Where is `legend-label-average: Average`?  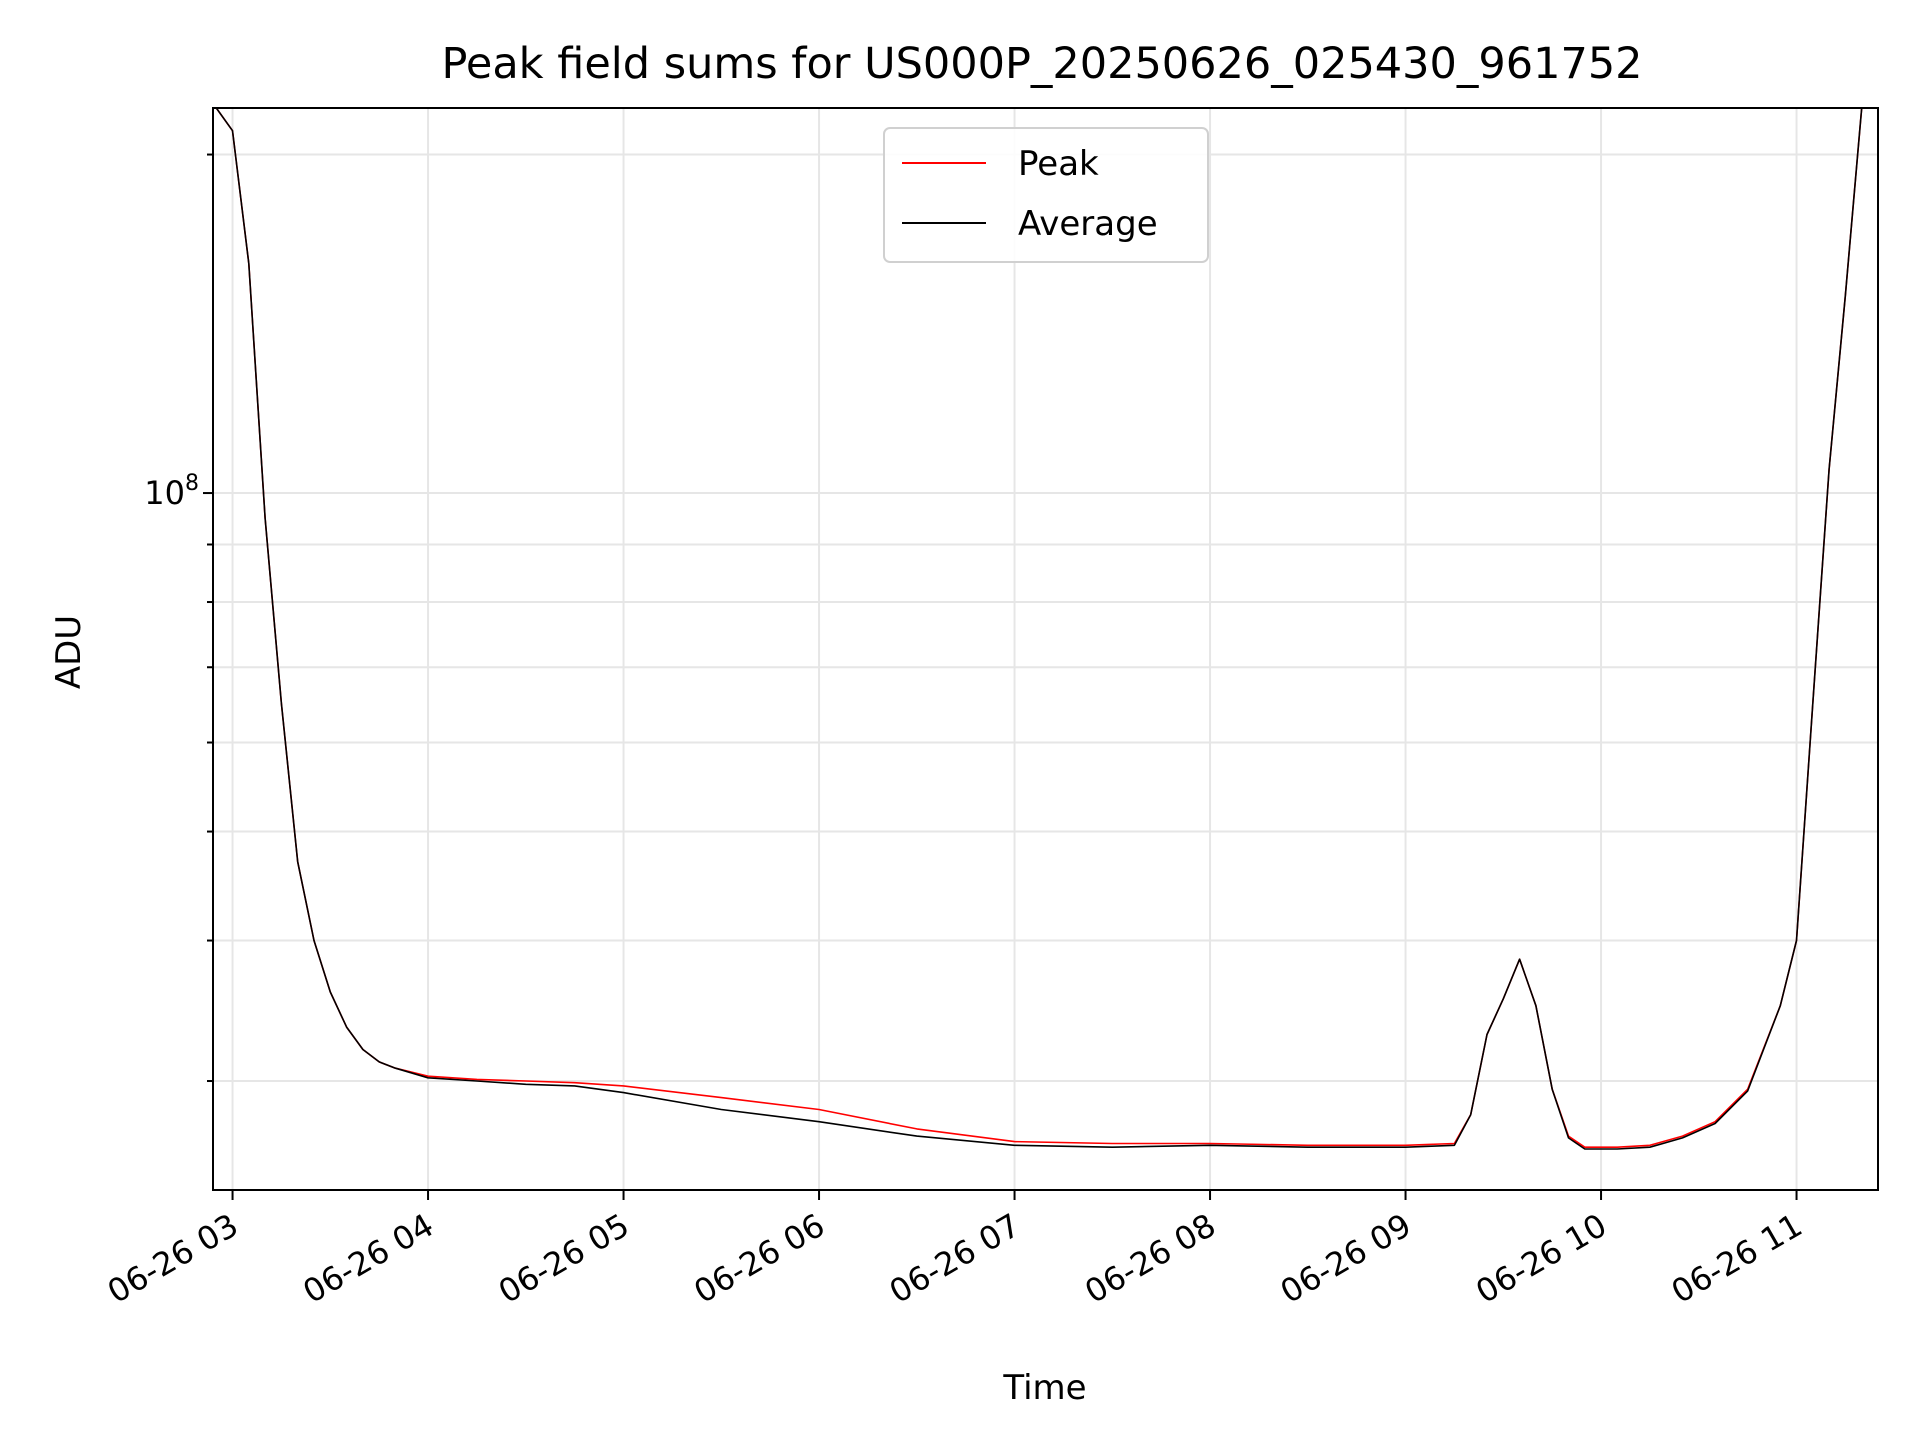
legend-label-average: Average is located at coordinates (1088, 224).